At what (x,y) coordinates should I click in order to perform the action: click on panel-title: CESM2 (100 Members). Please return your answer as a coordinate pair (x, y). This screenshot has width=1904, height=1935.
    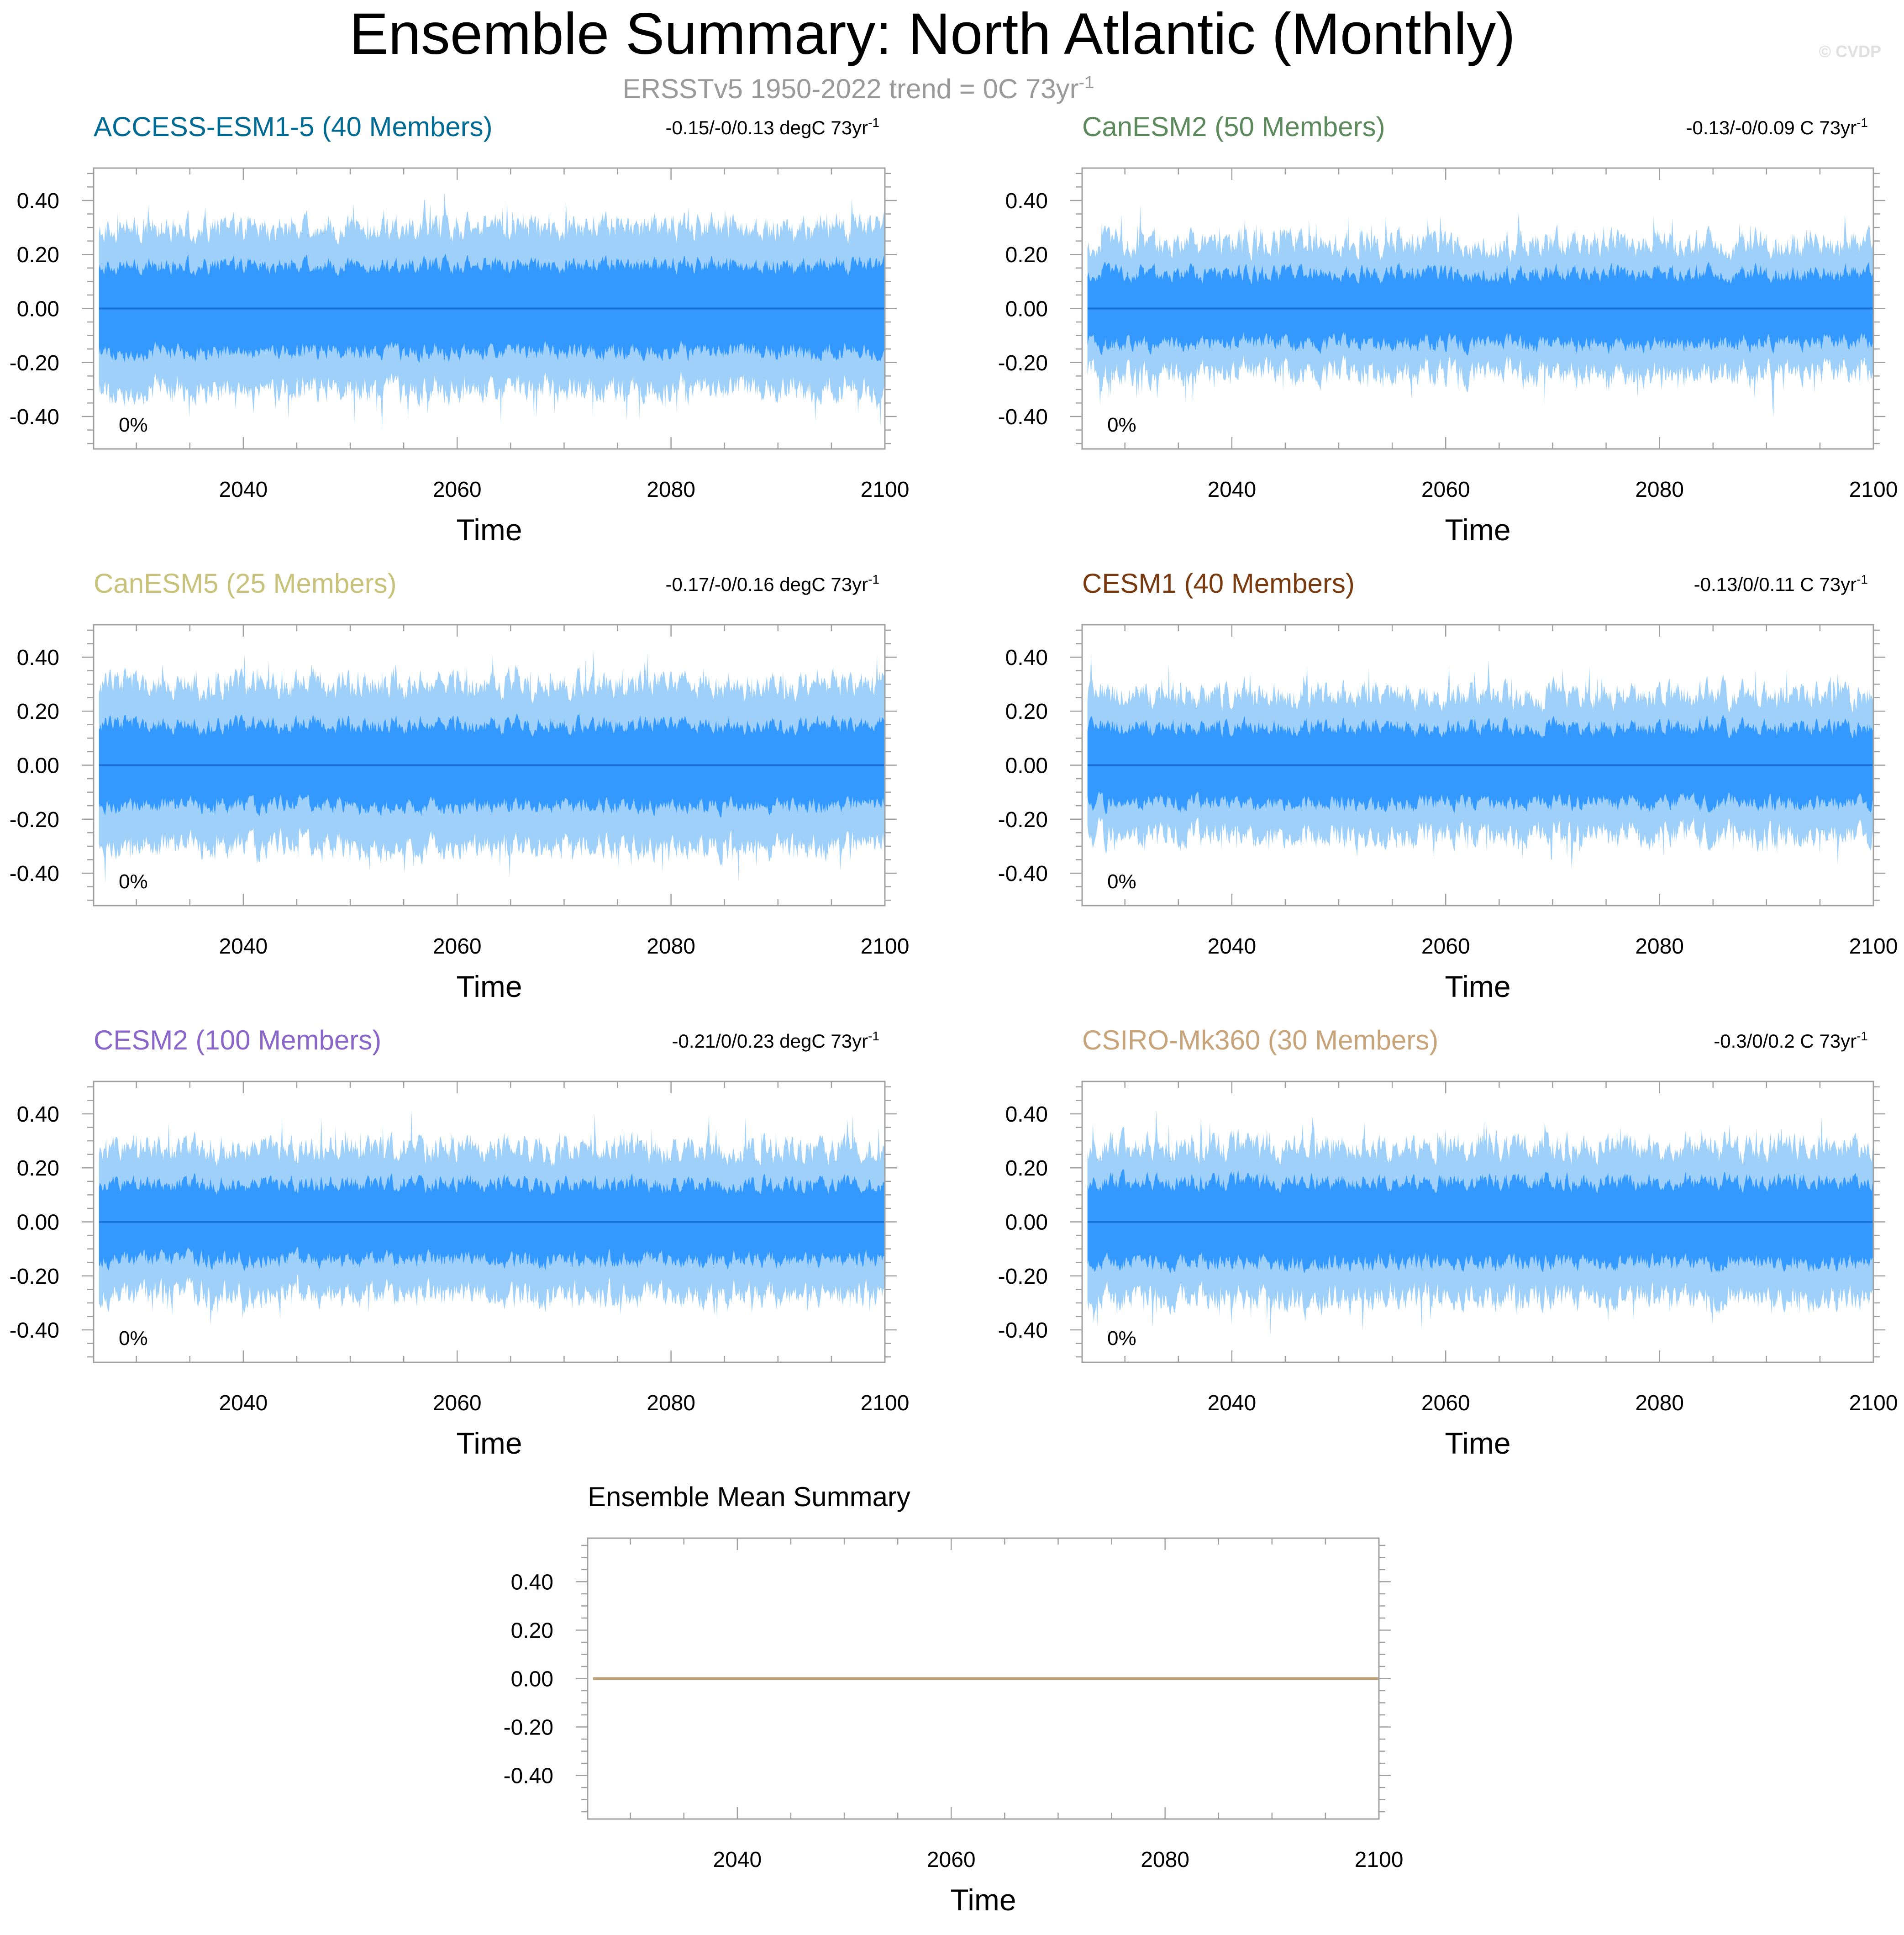
    Looking at the image, I should click on (238, 1040).